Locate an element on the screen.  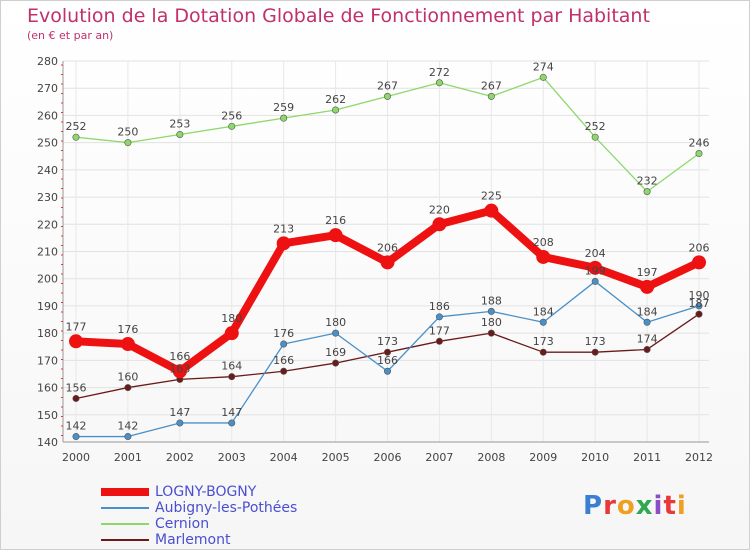
data-label: 164 is located at coordinates (231, 366).